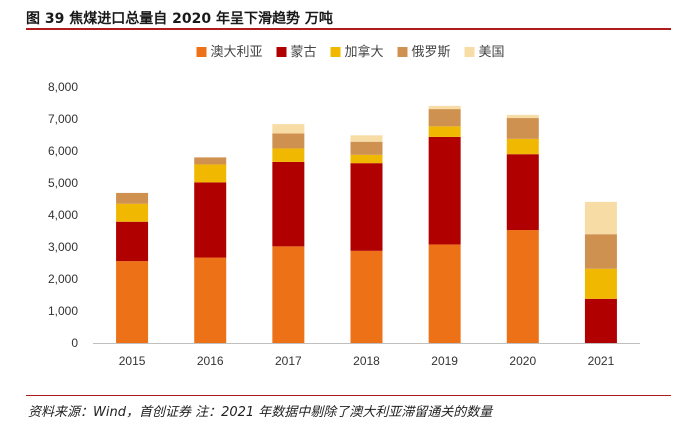  What do you see at coordinates (522, 361) in the screenshot?
I see `x-tick-label: 2020` at bounding box center [522, 361].